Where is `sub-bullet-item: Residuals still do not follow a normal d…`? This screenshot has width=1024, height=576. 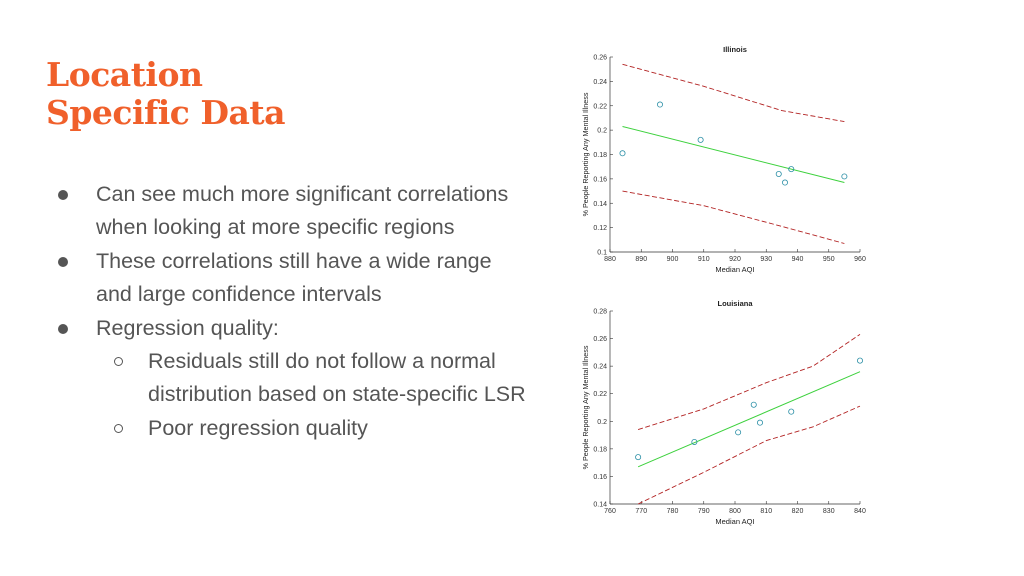 sub-bullet-item: Residuals still do not follow a normal d… is located at coordinates (293, 378).